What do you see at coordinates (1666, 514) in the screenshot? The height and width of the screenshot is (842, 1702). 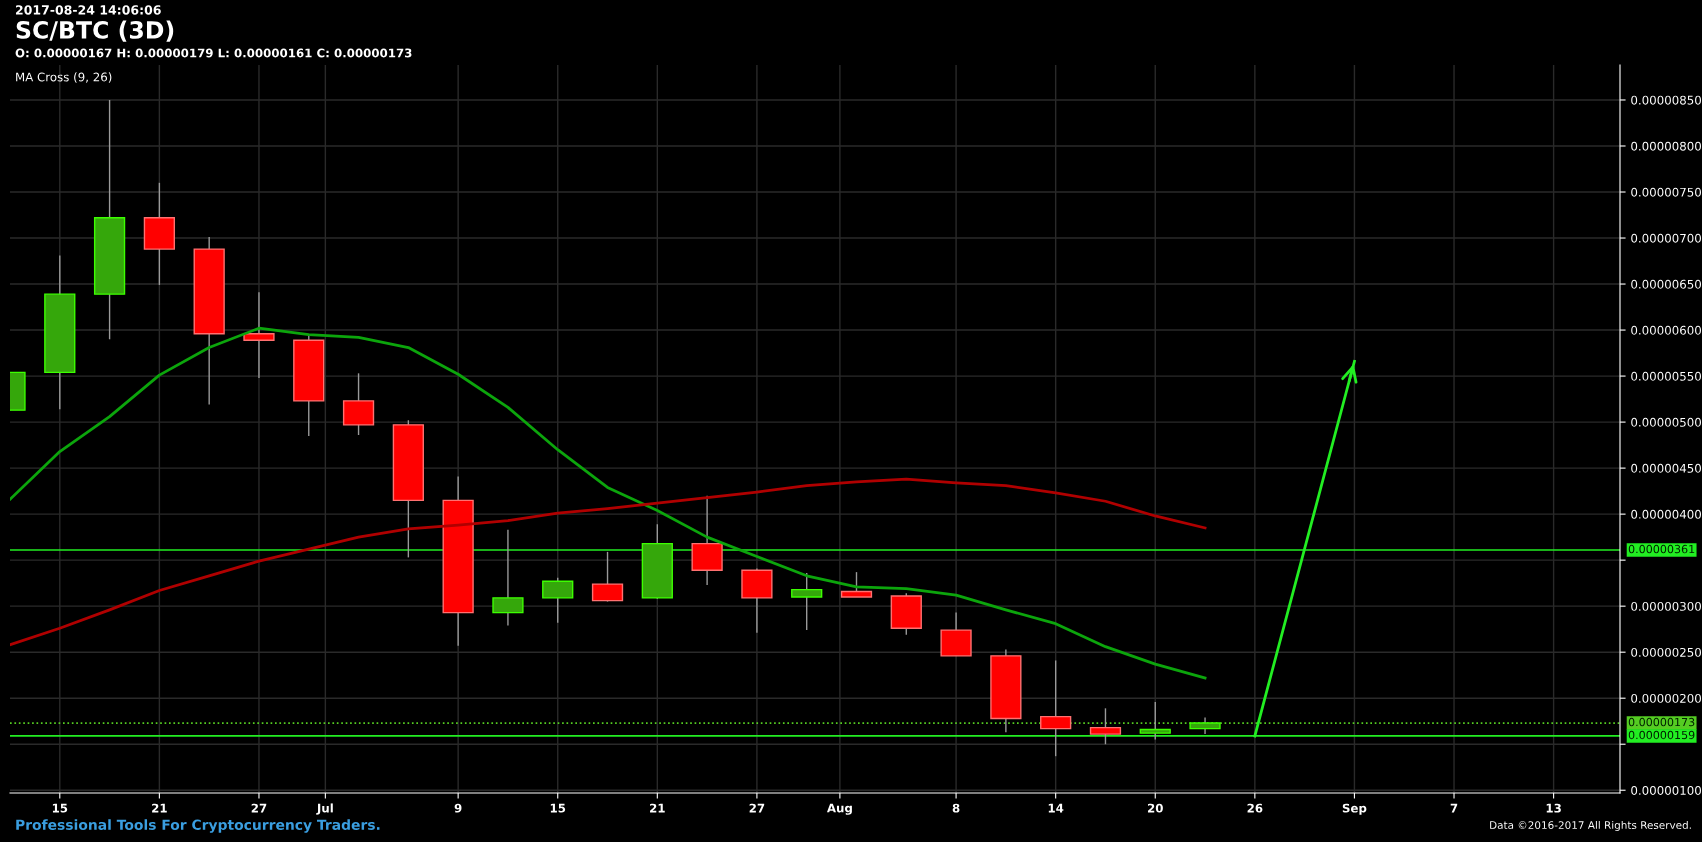 I see `y-tick-label: 0.00000400` at bounding box center [1666, 514].